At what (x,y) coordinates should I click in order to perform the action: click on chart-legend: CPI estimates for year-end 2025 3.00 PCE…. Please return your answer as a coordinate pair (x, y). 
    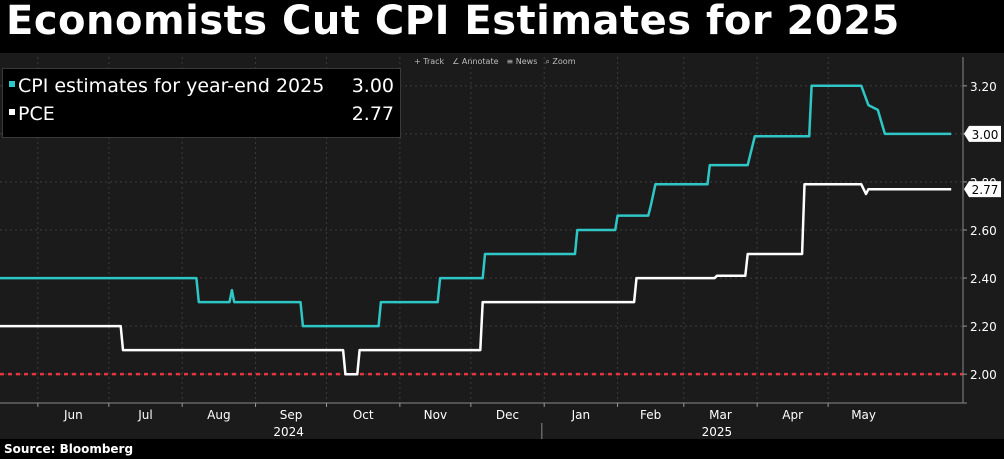
    Looking at the image, I should click on (201, 103).